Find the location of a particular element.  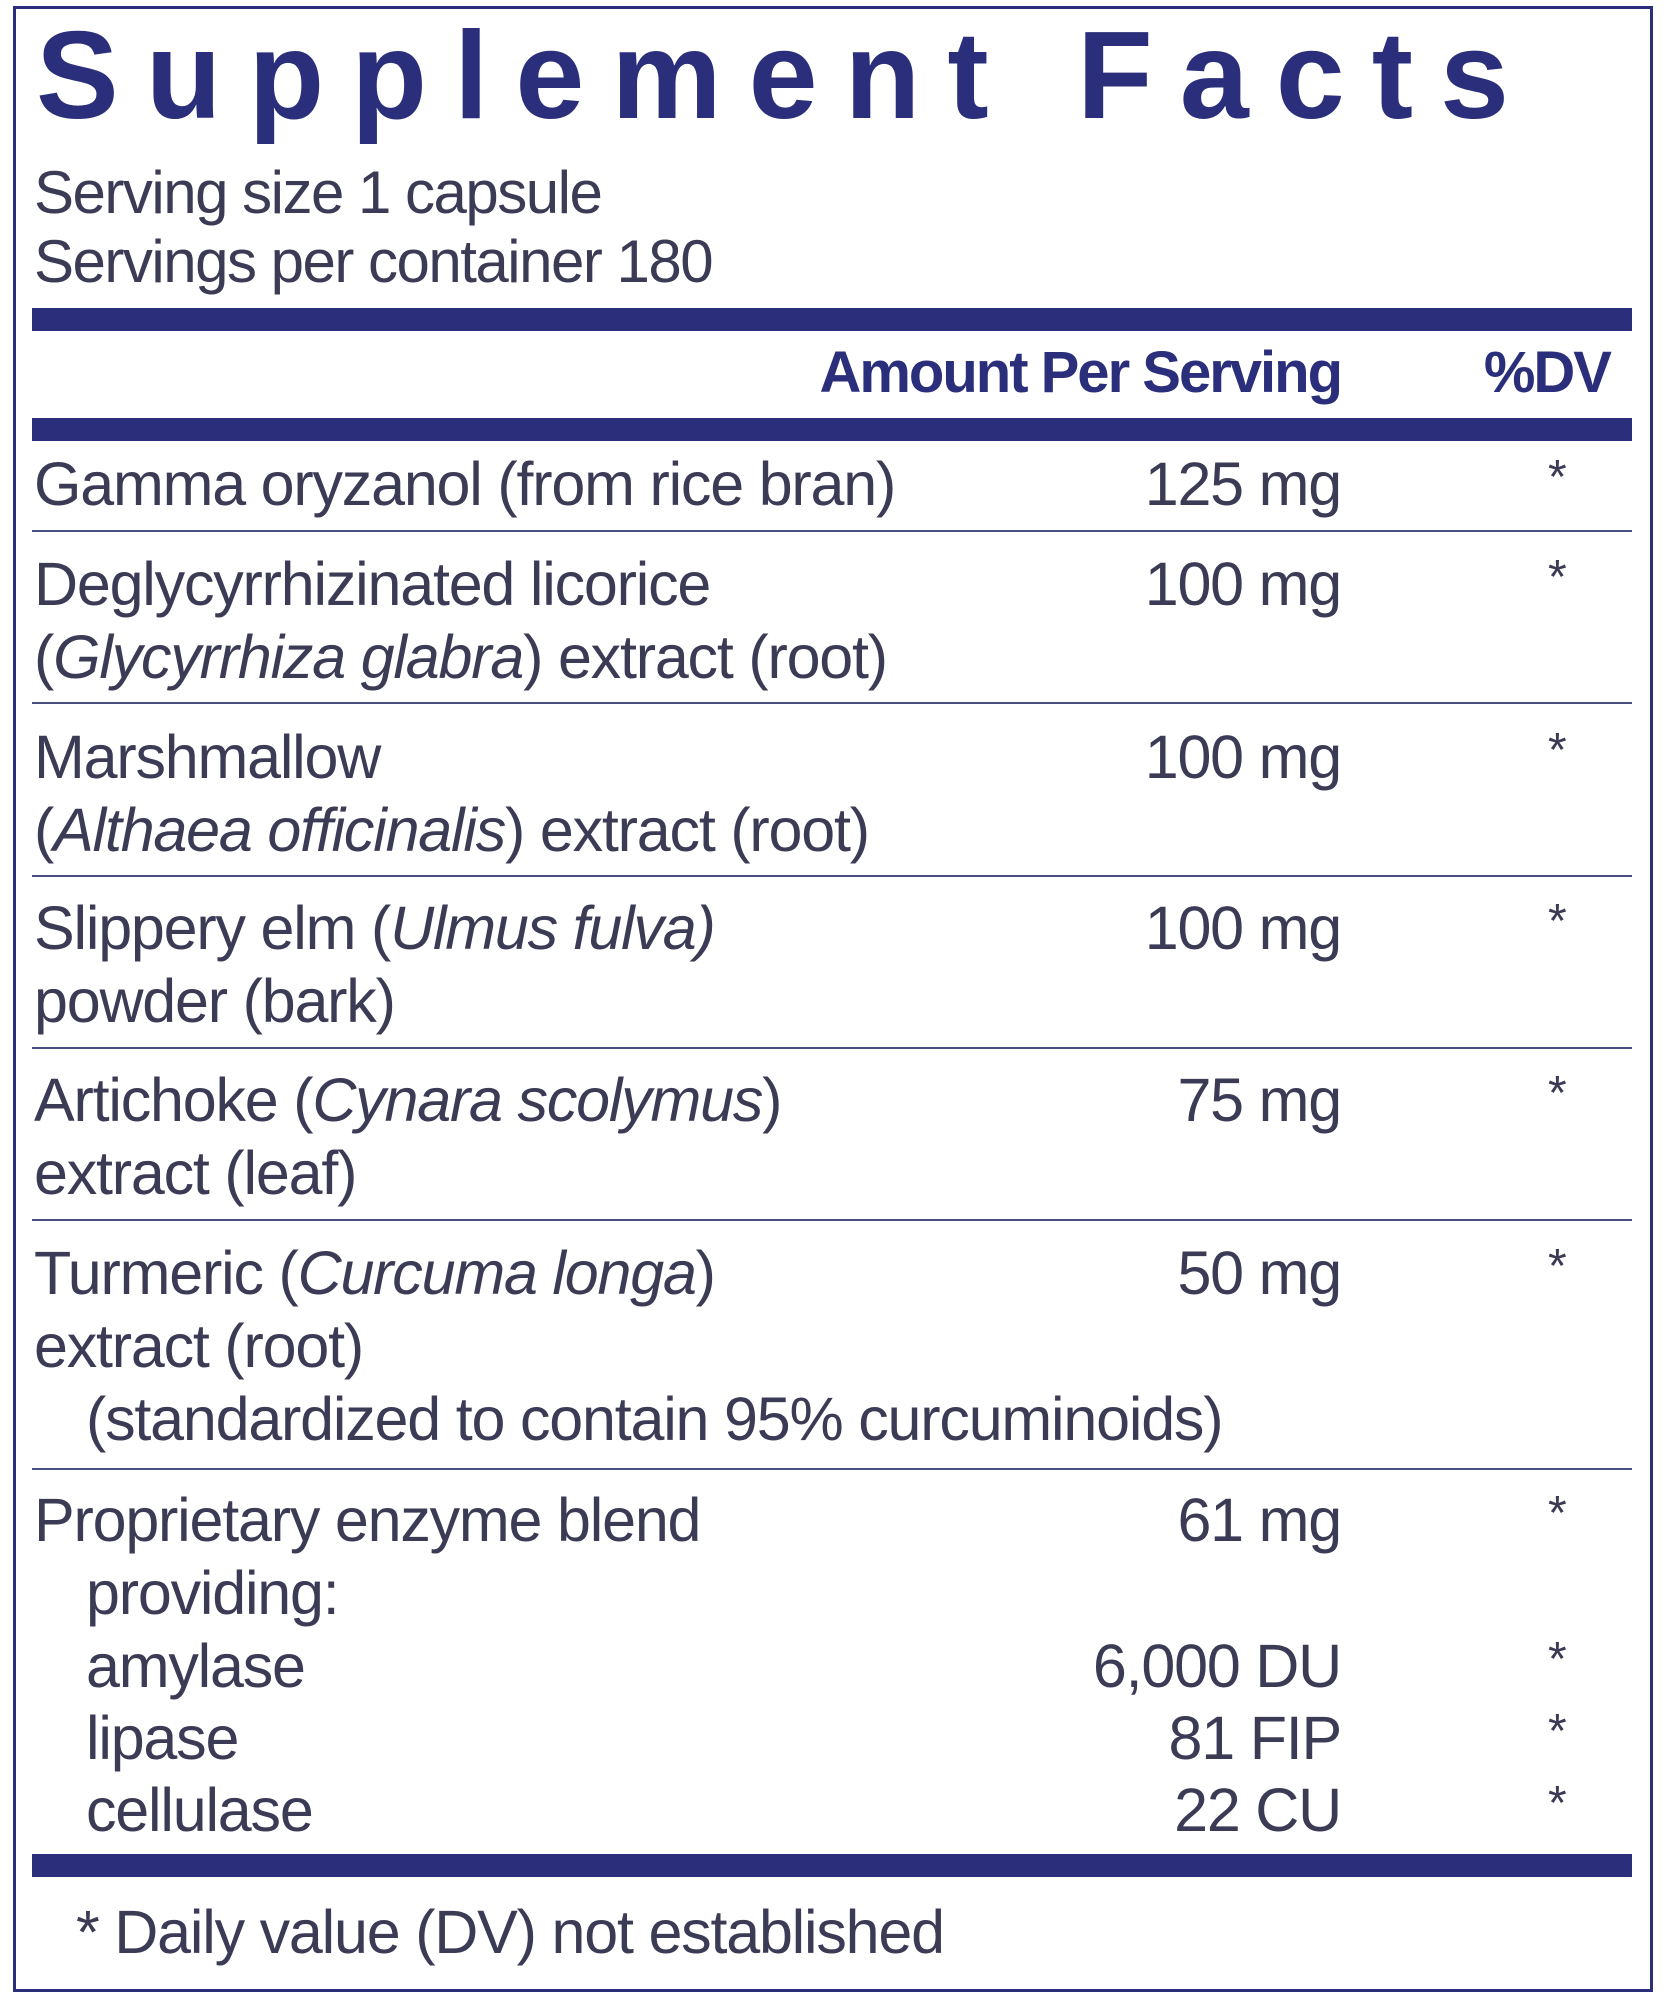

name-text: Deglycyrrhizinated licorice is located at coordinates (372, 584).